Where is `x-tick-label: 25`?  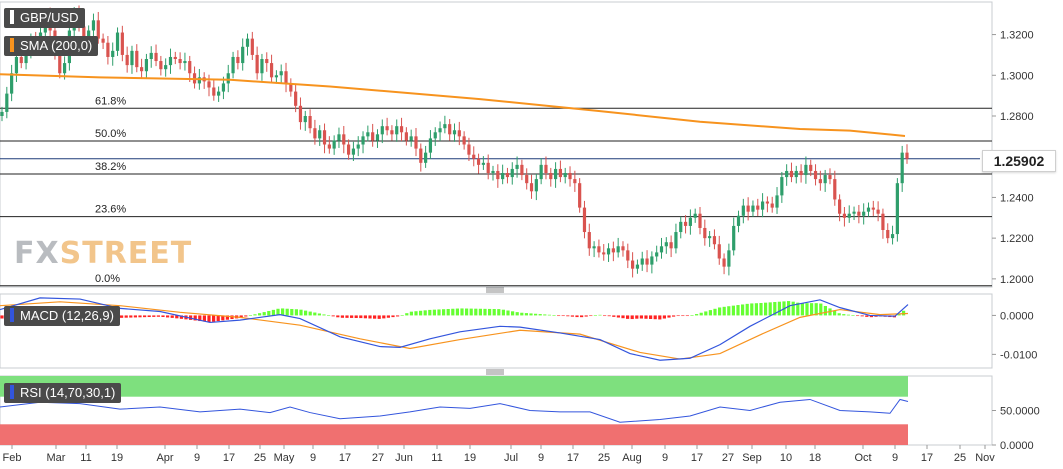 x-tick-label: 25 is located at coordinates (604, 458).